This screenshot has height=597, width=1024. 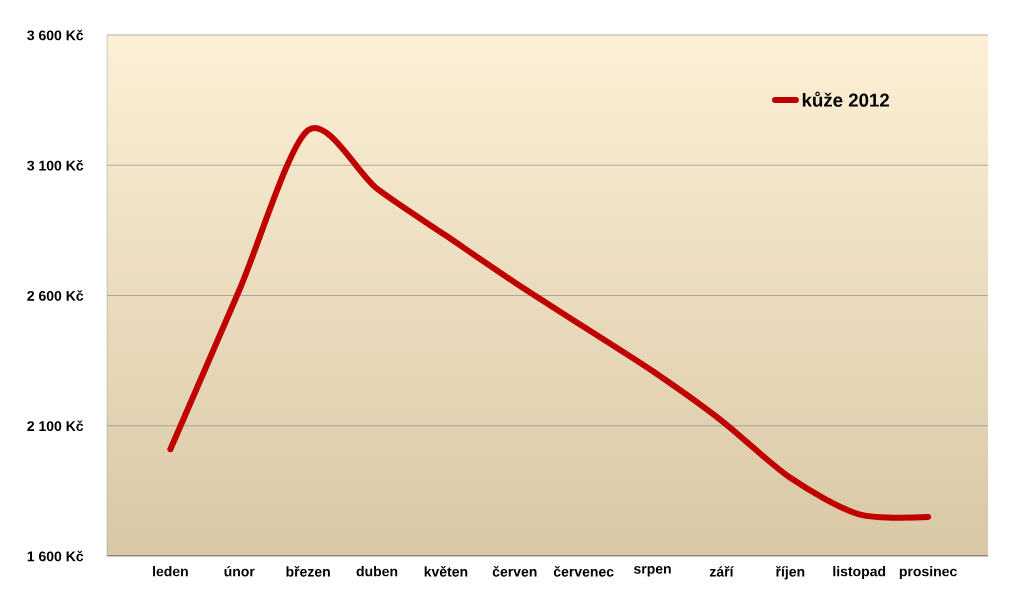 What do you see at coordinates (377, 571) in the screenshot?
I see `x-tick-label: duben` at bounding box center [377, 571].